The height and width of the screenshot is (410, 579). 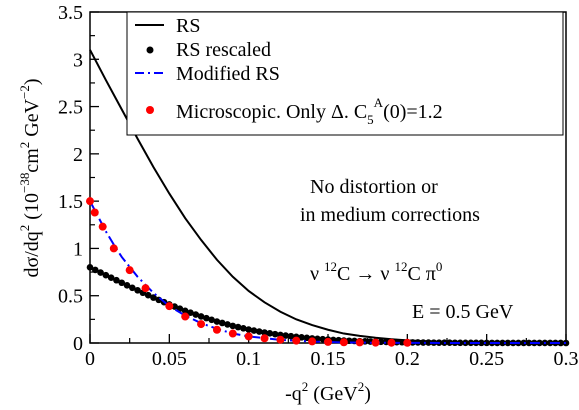 I want to click on reaction-nu-1: ν, so click(x=317, y=274).